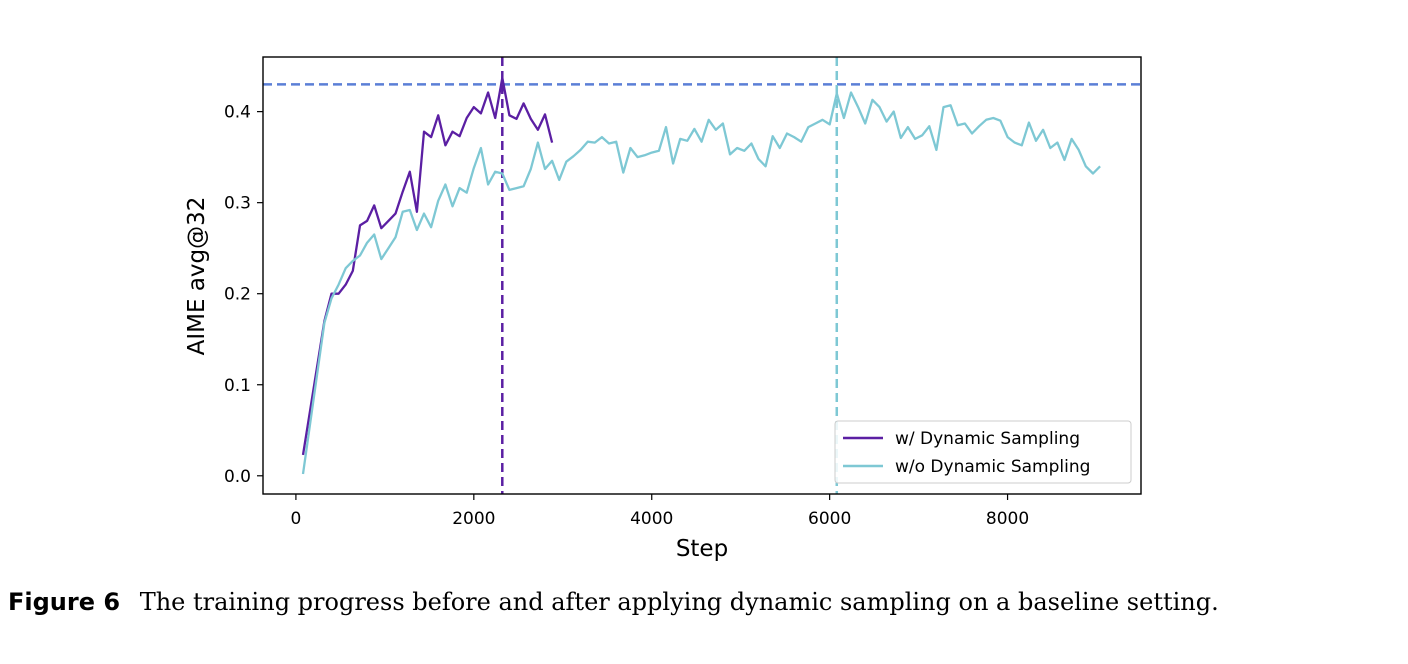 This screenshot has width=1408, height=664. I want to click on x-tick-label: 8000, so click(1007, 519).